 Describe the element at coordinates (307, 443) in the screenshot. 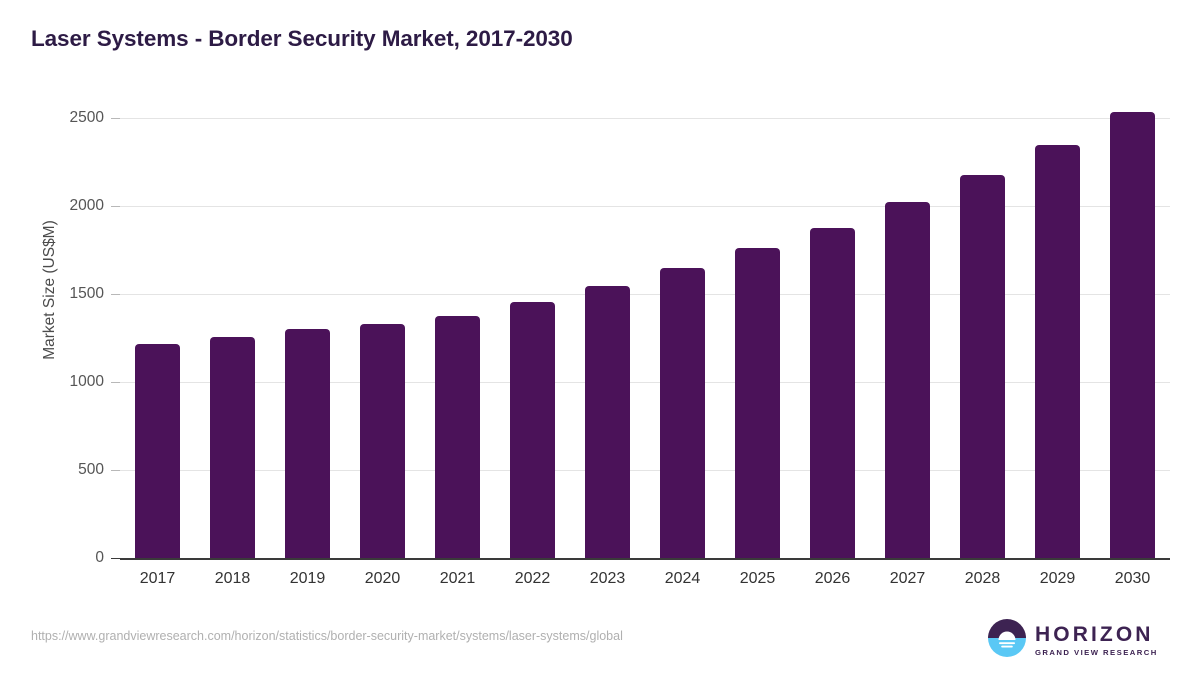

I see `bar-2019` at that location.